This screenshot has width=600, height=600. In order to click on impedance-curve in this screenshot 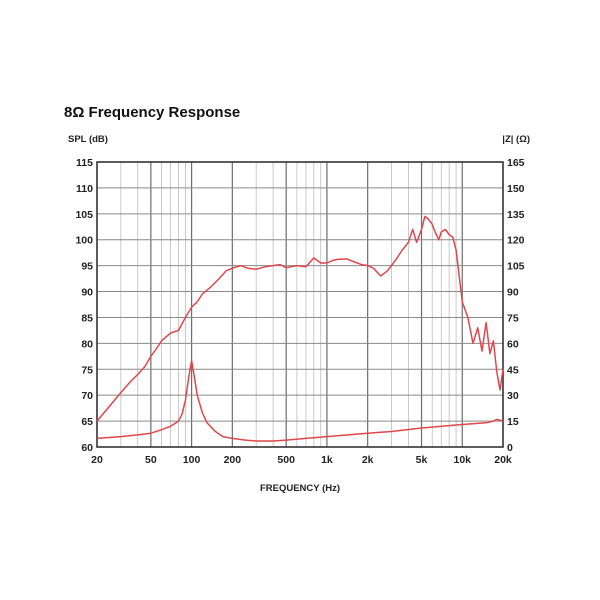, I will do `click(300, 400)`.